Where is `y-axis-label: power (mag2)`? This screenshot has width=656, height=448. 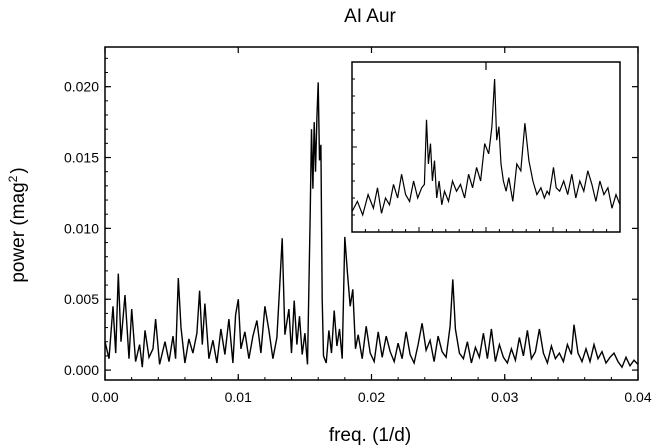 y-axis-label: power (mag2) is located at coordinates (17, 224).